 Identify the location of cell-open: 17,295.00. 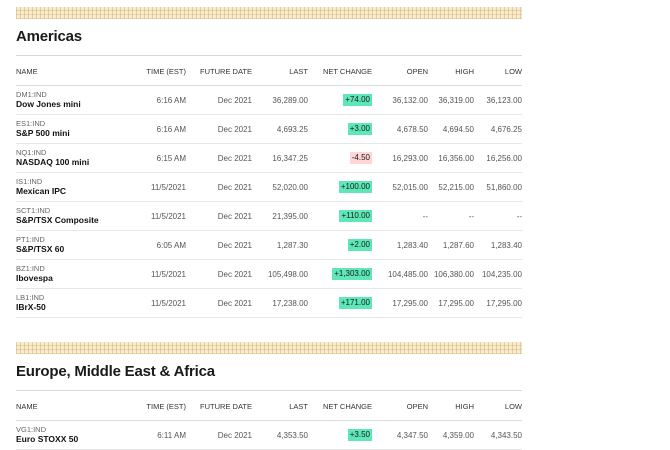
(400, 303).